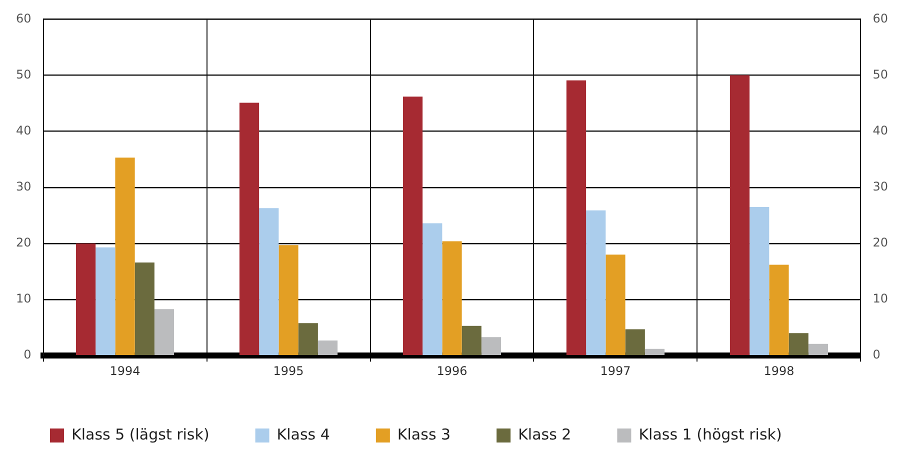  I want to click on x-tick-label: 1997, so click(615, 371).